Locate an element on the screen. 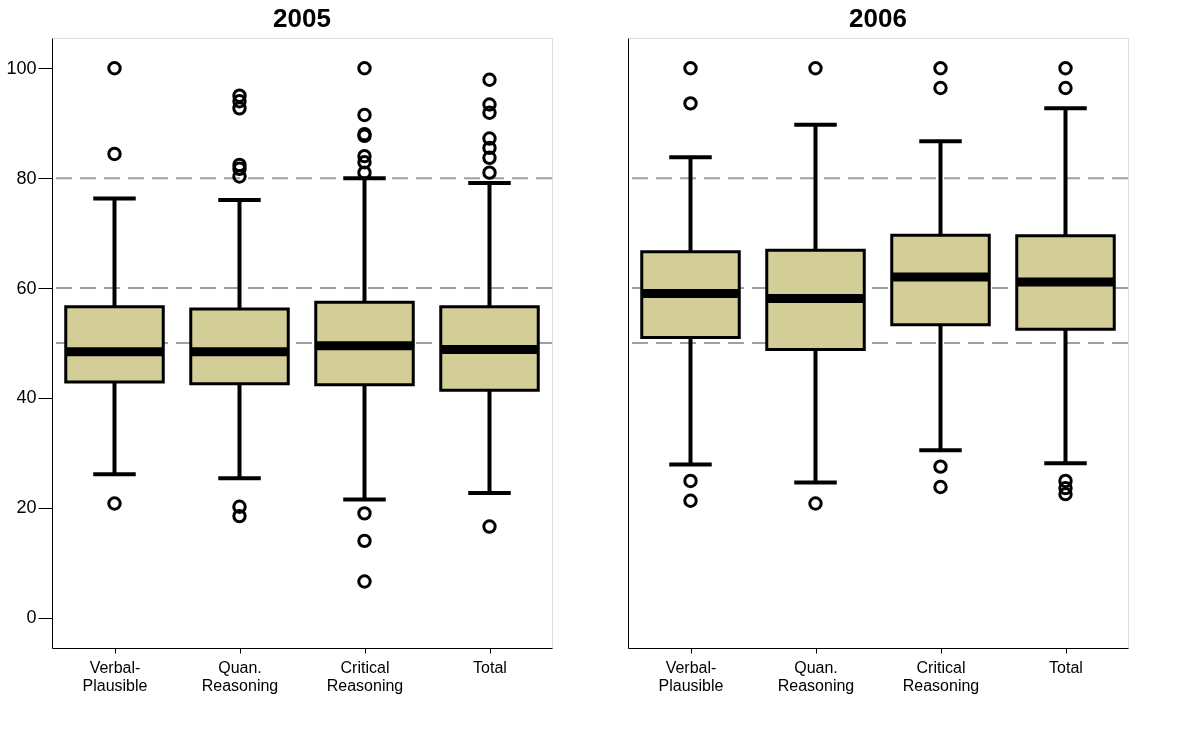 The image size is (1195, 744). y-tick-label: 20 is located at coordinates (26, 507).